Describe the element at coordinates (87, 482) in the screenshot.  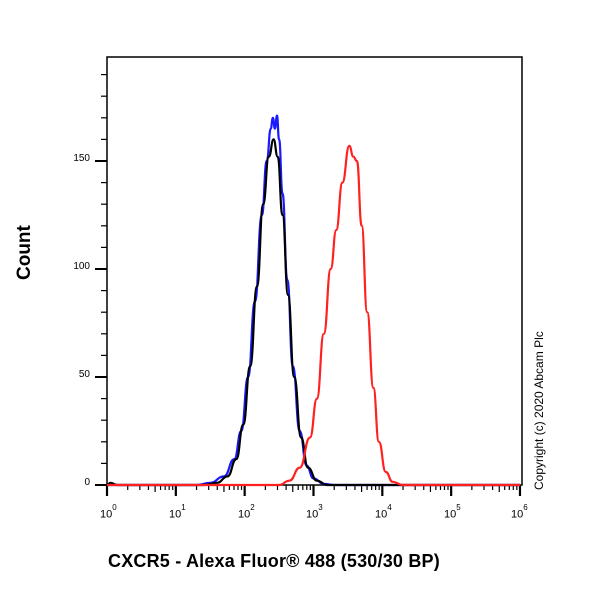
I see `y-tick-label: 0` at that location.